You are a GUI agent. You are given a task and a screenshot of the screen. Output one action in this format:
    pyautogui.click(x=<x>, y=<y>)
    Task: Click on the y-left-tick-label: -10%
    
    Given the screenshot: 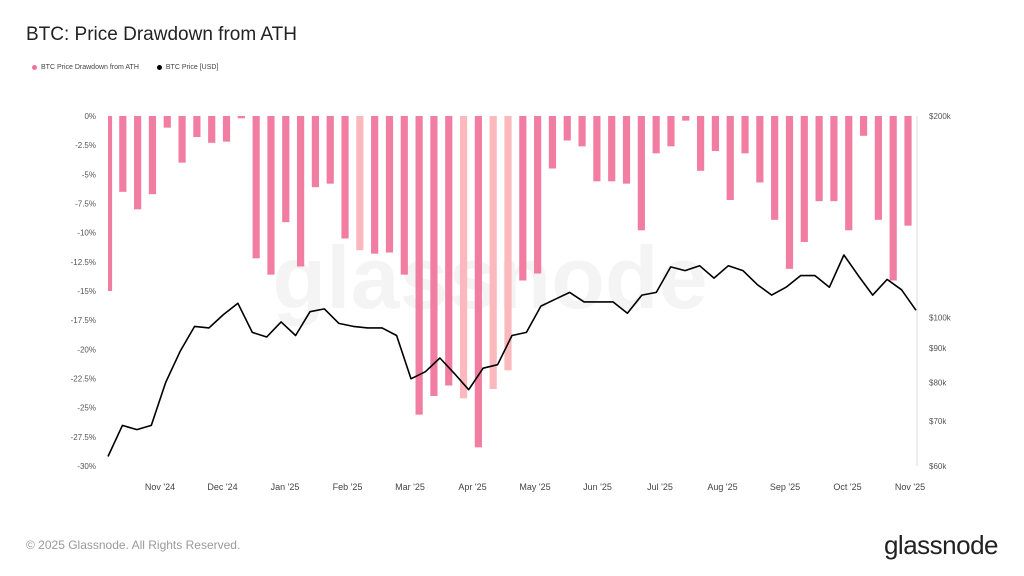 What is the action you would take?
    pyautogui.click(x=86, y=233)
    